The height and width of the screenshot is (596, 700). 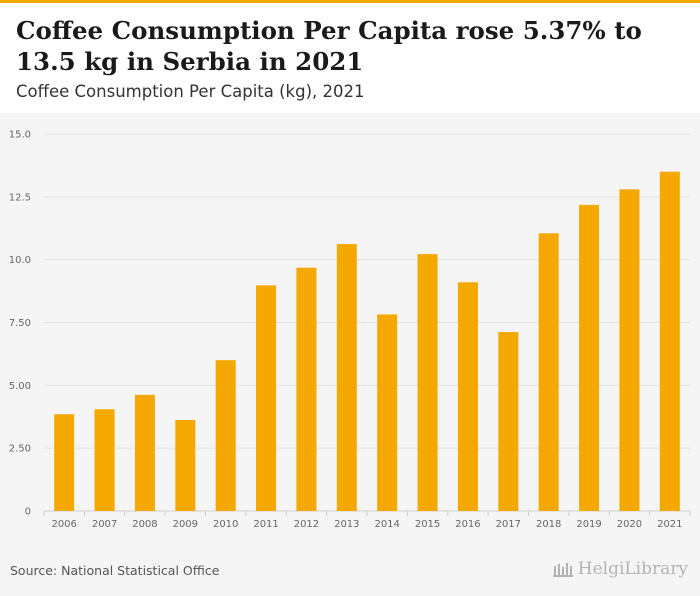 I want to click on x-tick-label: 2018, so click(x=548, y=524).